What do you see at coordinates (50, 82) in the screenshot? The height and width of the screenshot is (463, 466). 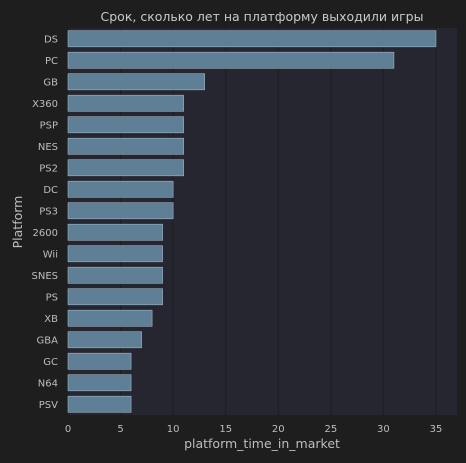 I see `y-tick-label: GB` at bounding box center [50, 82].